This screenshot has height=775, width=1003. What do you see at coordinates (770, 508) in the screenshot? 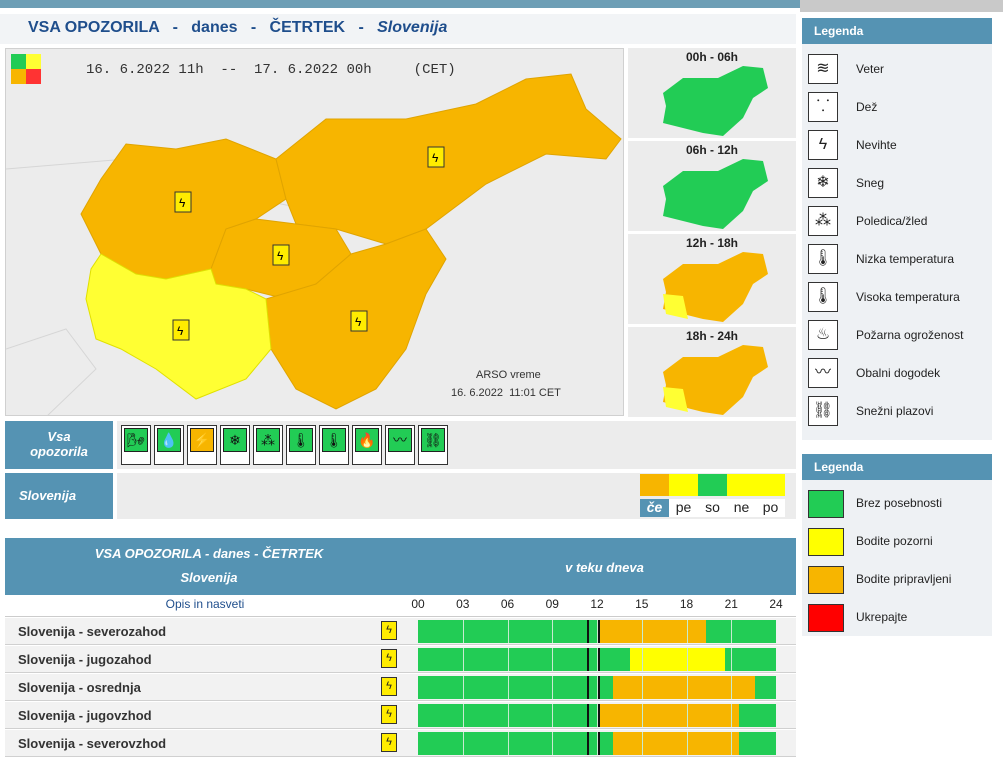
I see `day-tab-po: po` at bounding box center [770, 508].